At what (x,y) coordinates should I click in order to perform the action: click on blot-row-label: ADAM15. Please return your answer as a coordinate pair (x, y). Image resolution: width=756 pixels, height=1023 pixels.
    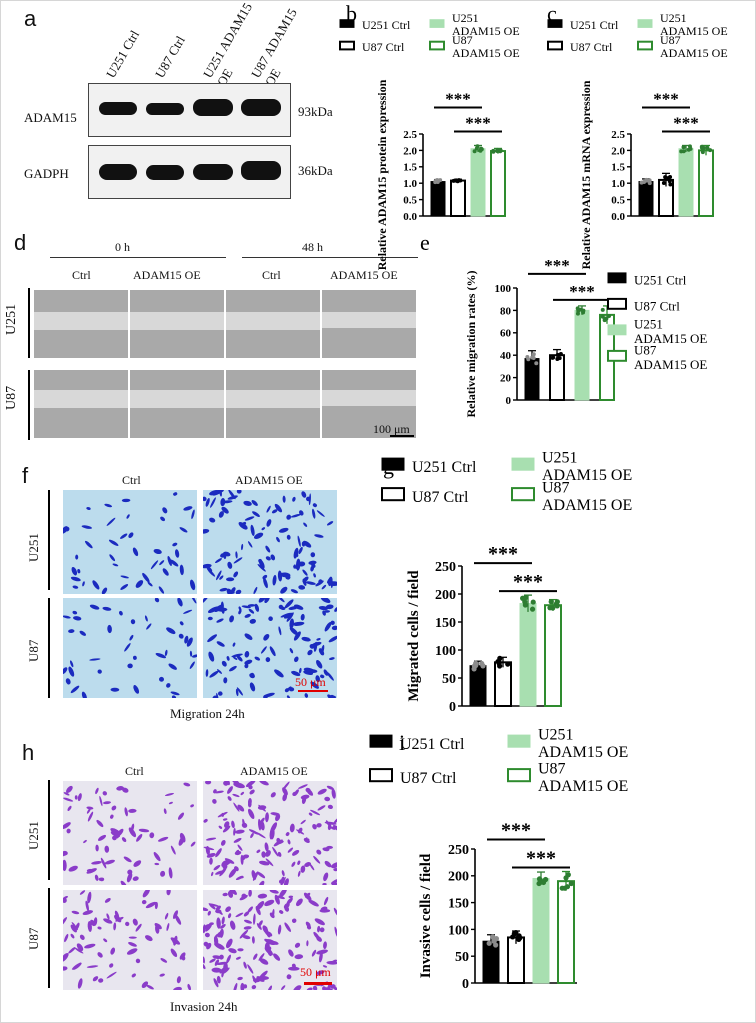
    Looking at the image, I should click on (50, 117).